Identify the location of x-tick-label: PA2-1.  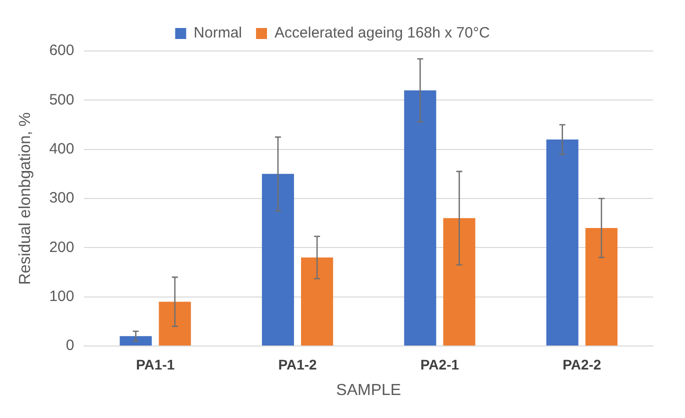
(440, 364).